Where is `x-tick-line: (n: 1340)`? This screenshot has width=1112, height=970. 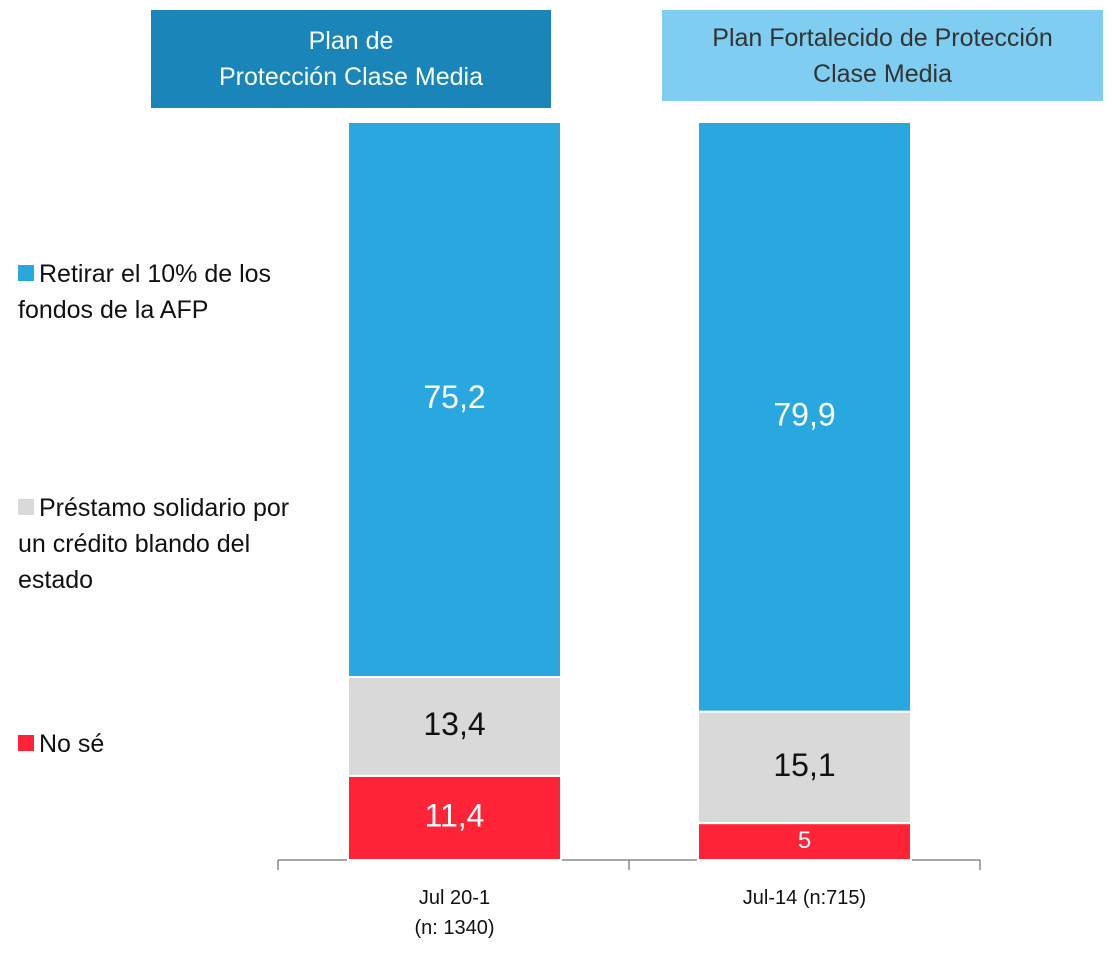 x-tick-line: (n: 1340) is located at coordinates (454, 928).